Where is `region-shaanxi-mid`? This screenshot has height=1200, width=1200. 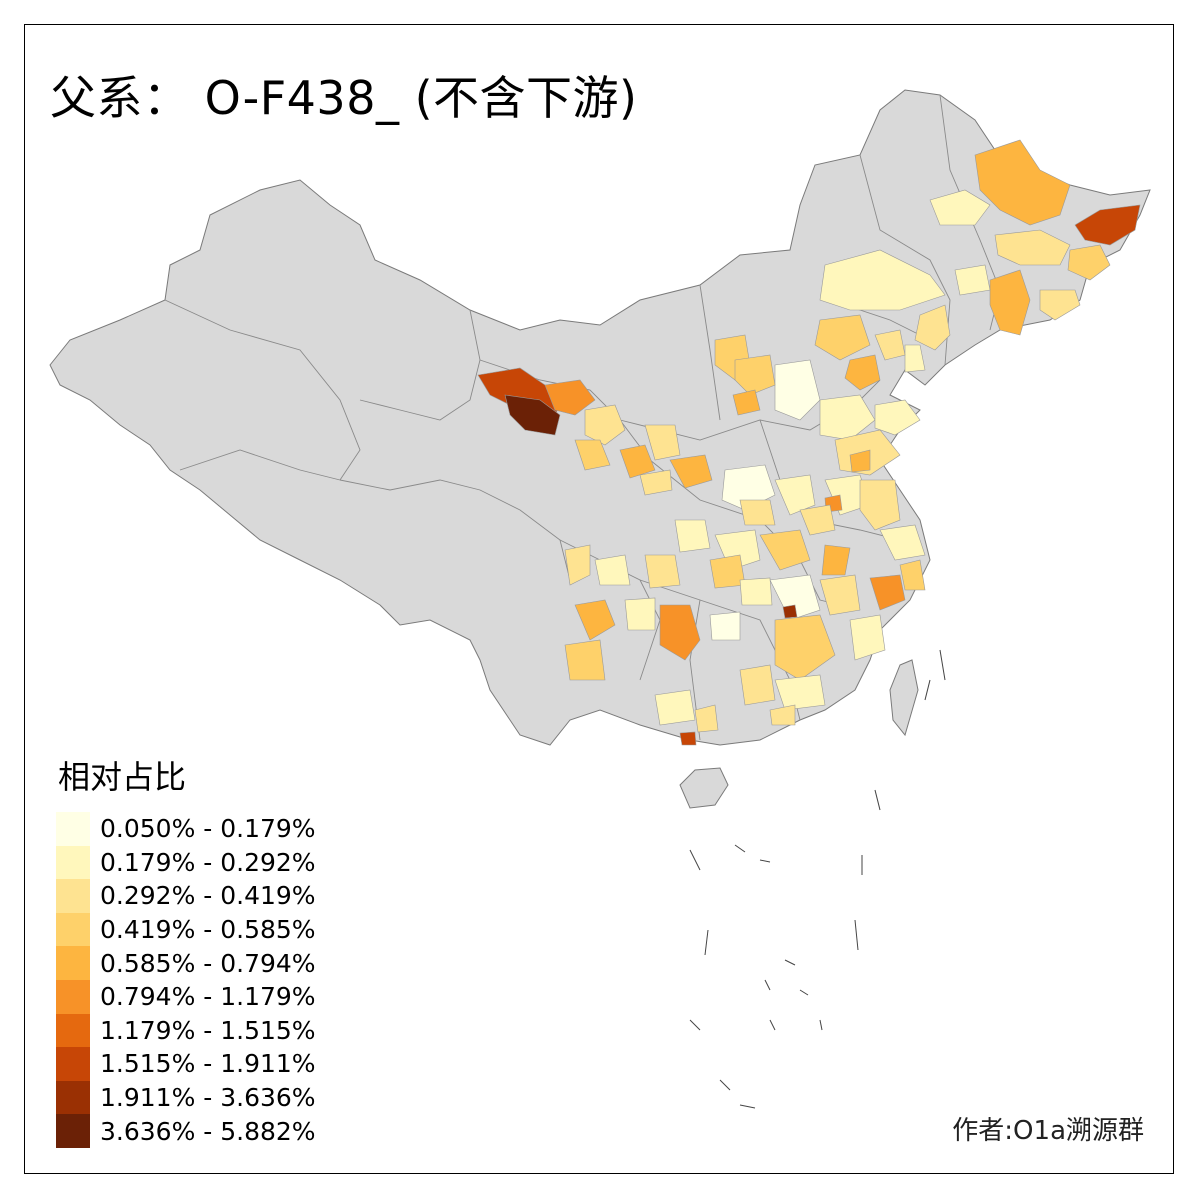 region-shaanxi-mid is located at coordinates (691, 471).